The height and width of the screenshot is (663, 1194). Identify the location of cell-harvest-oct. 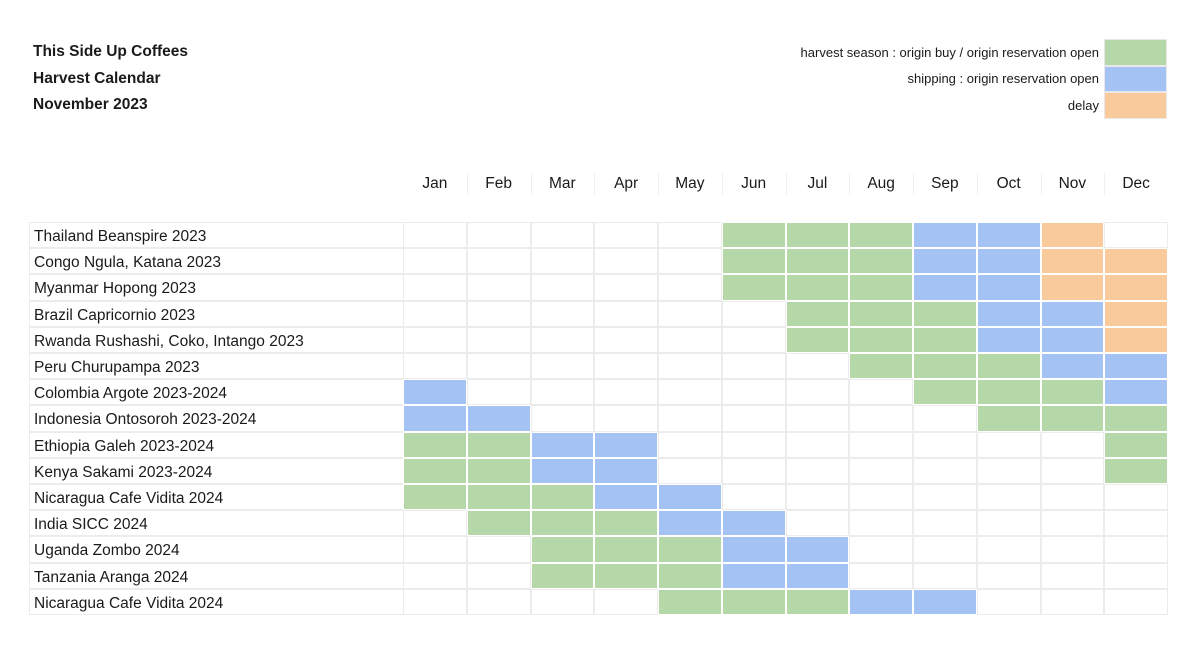
(1008, 366).